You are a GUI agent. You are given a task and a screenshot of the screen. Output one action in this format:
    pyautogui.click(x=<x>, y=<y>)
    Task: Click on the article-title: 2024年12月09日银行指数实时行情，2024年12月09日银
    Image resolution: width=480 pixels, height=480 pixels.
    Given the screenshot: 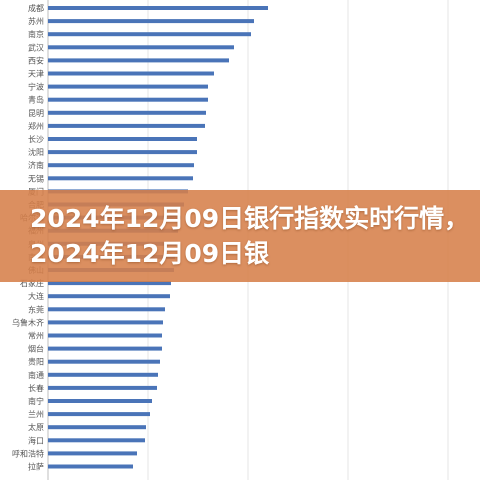 What is the action you would take?
    pyautogui.click(x=250, y=236)
    